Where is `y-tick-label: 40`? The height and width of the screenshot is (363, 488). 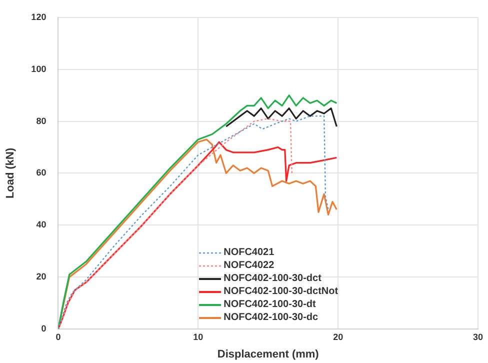
y-tick-label: 40 is located at coordinates (41, 225).